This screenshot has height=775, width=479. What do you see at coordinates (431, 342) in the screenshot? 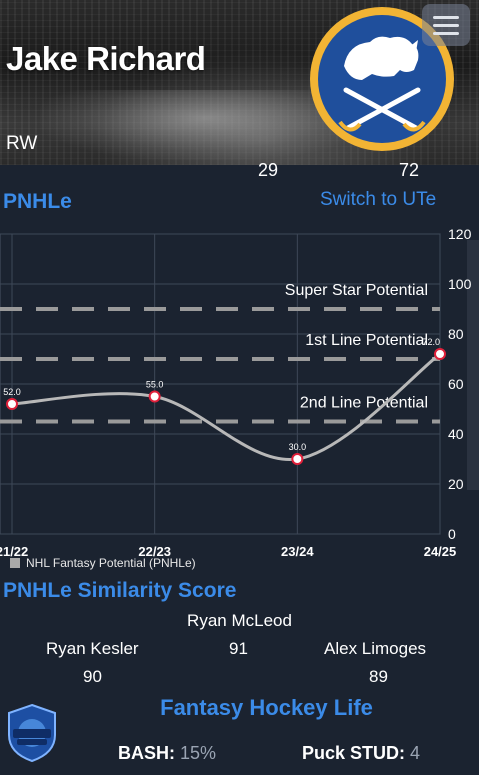
I see `data-label: 72.0` at bounding box center [431, 342].